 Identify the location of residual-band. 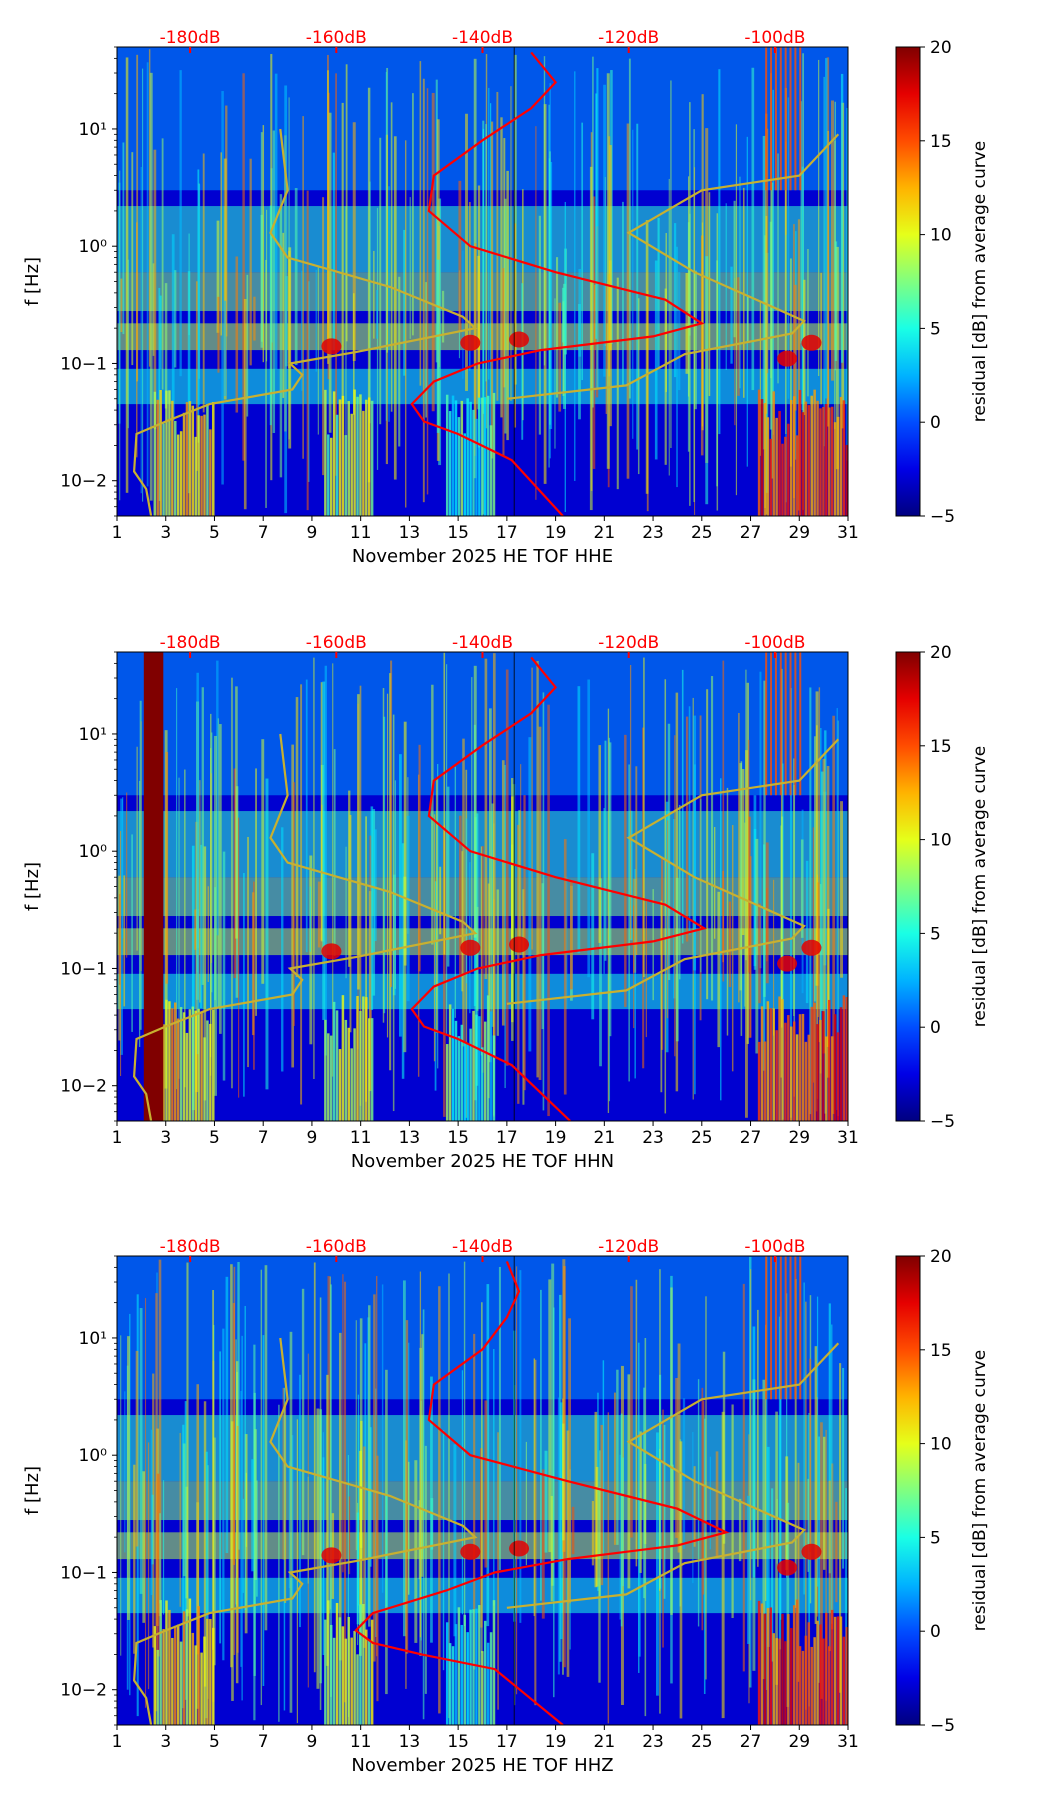
(482, 724).